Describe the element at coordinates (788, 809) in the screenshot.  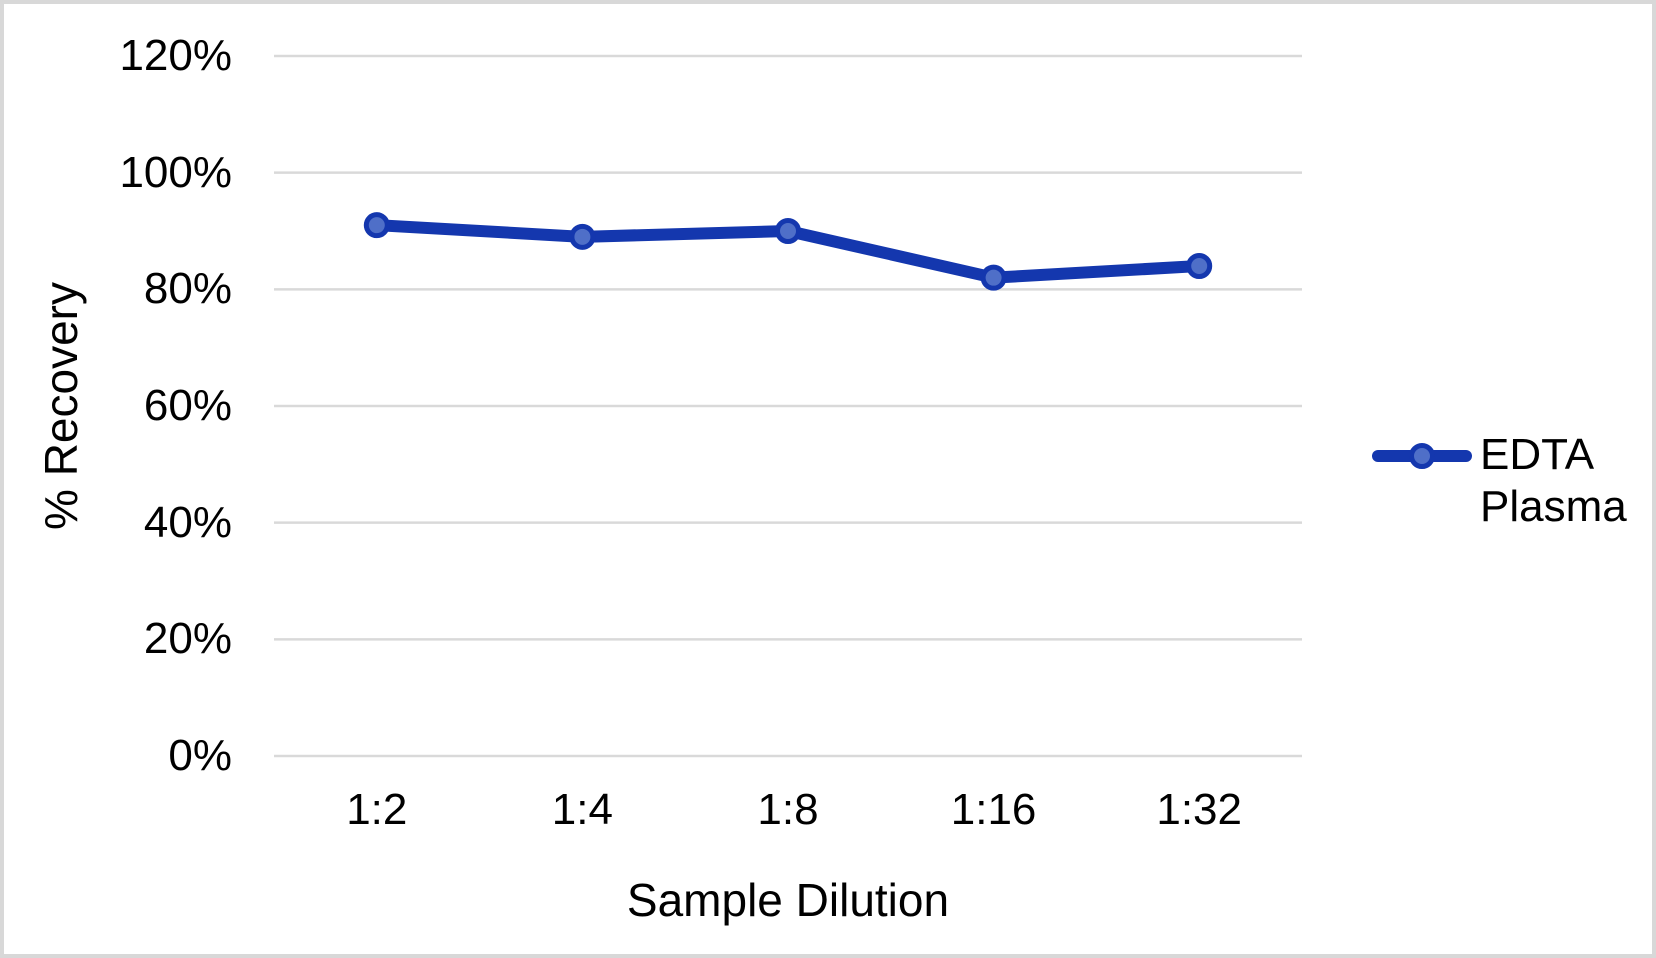
I see `x-tick-label: 1:8` at that location.